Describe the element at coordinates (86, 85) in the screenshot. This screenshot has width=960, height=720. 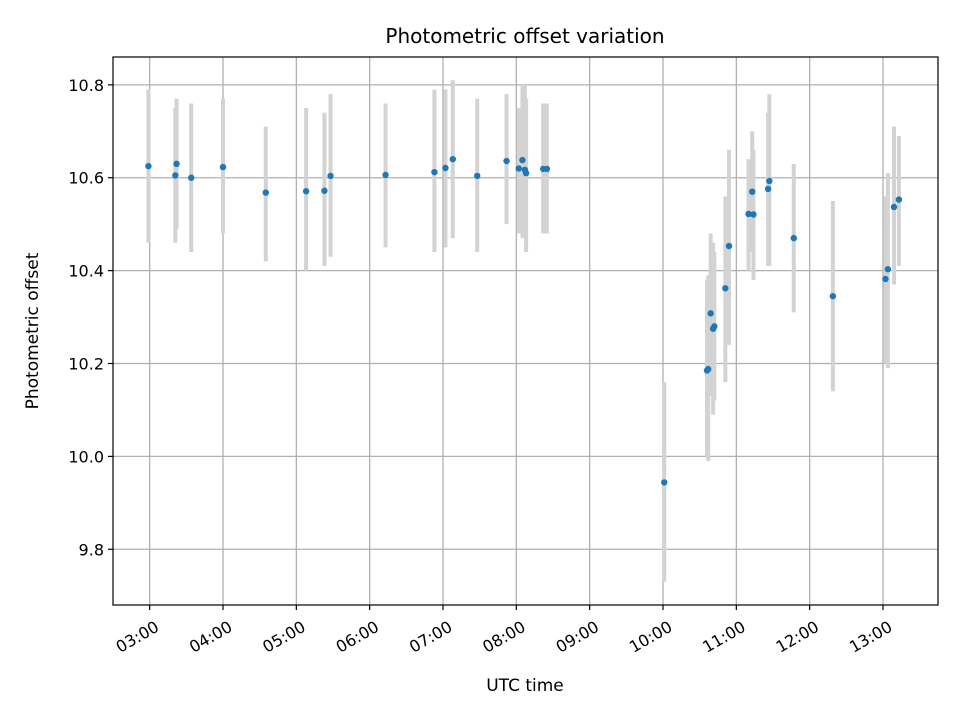
I see `y-tick-label: 10.8` at that location.